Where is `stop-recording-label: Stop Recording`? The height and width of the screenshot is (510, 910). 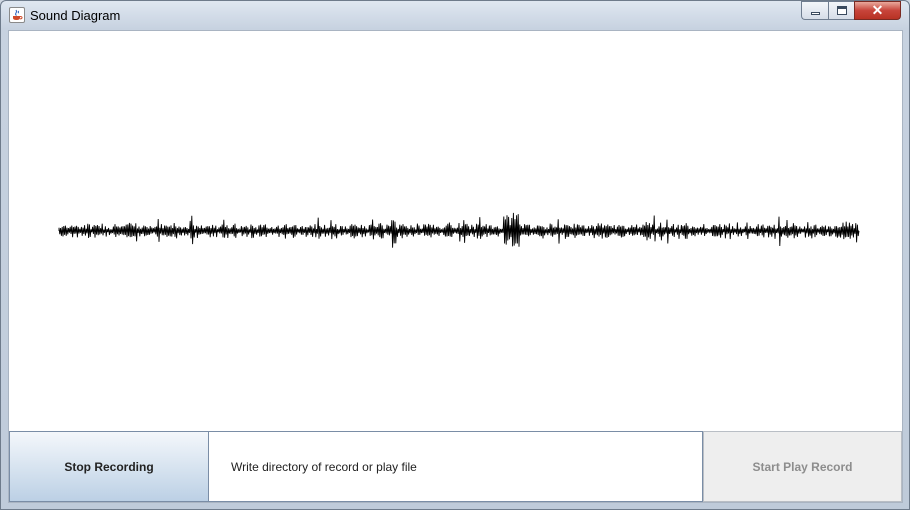
stop-recording-label: Stop Recording is located at coordinates (109, 466).